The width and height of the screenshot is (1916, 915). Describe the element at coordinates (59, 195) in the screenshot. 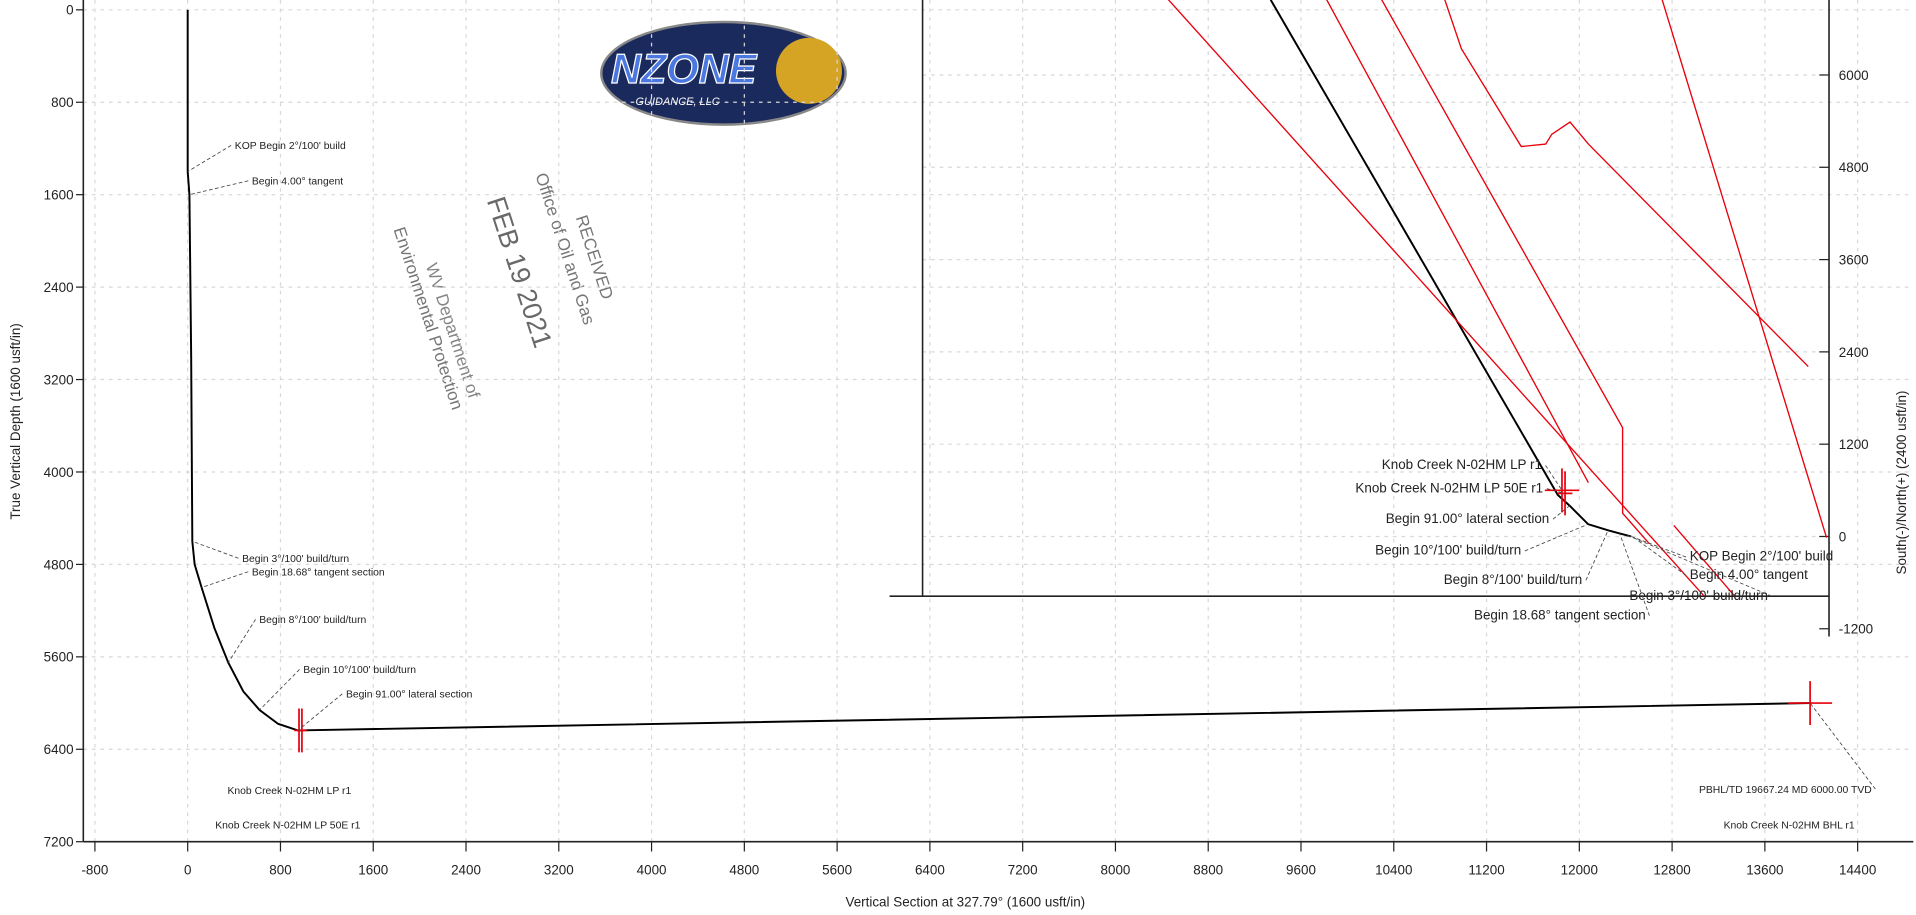

I see `y-tick-label: 1600` at that location.